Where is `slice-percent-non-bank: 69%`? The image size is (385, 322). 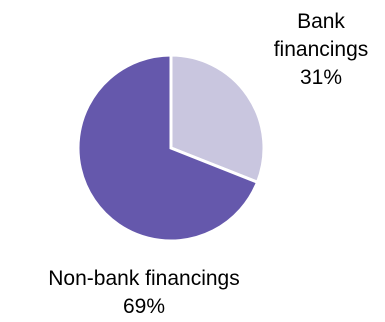 slice-percent-non-bank: 69% is located at coordinates (144, 306).